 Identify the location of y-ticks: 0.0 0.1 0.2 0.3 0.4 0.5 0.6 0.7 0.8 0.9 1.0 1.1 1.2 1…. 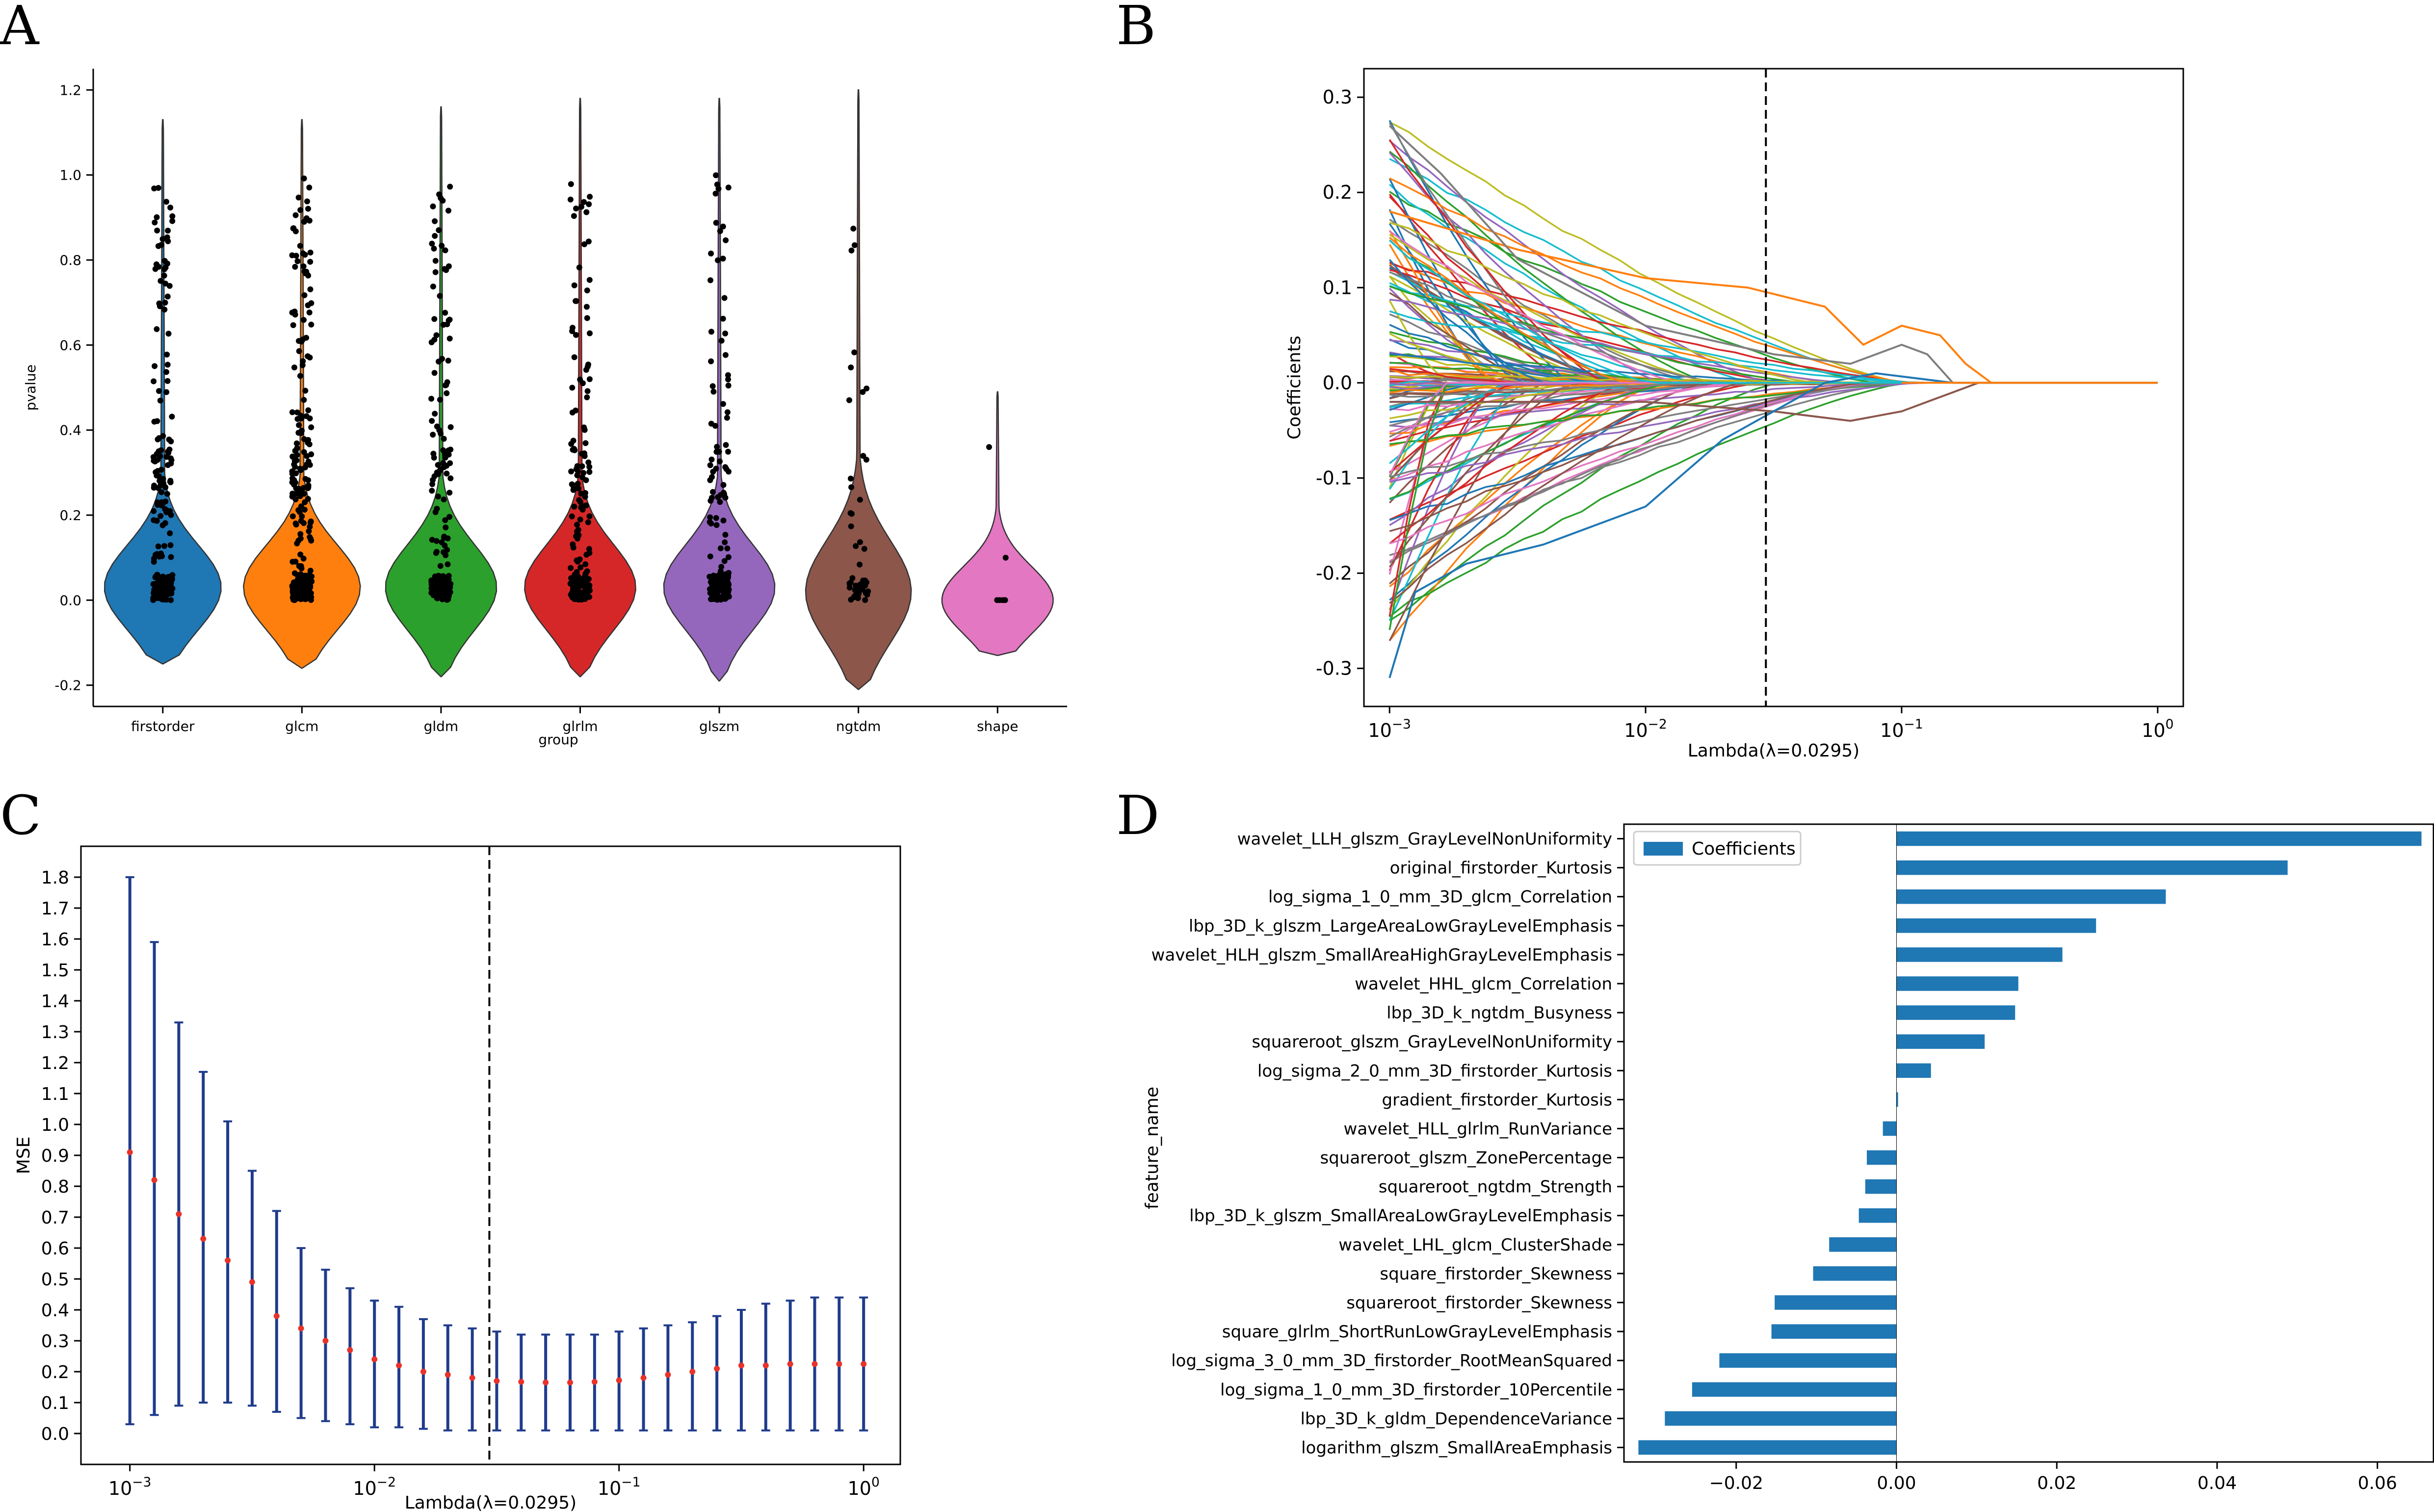
(61, 1156).